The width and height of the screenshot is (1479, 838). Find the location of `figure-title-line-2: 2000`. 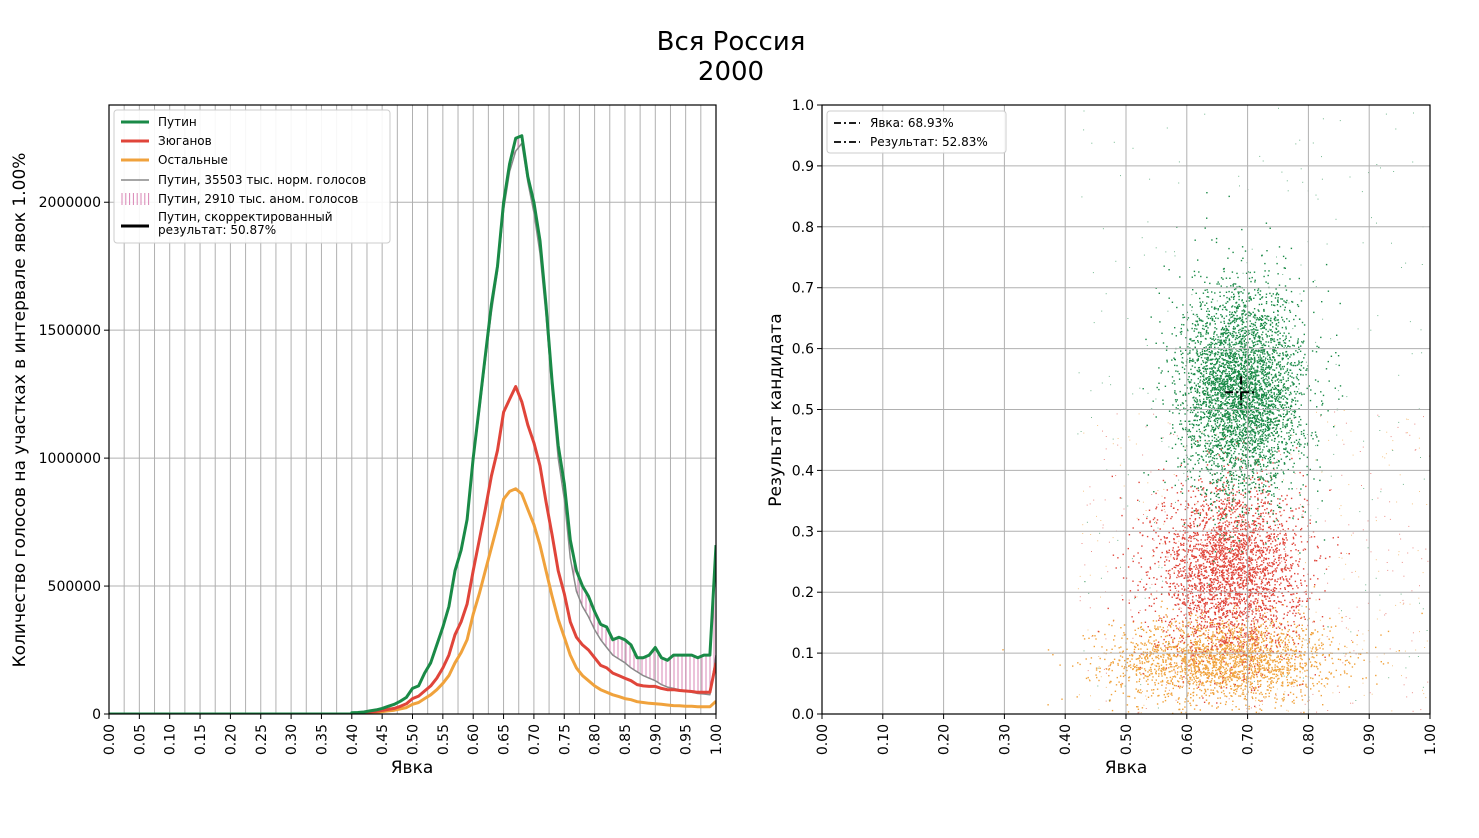

figure-title-line-2: 2000 is located at coordinates (731, 72).